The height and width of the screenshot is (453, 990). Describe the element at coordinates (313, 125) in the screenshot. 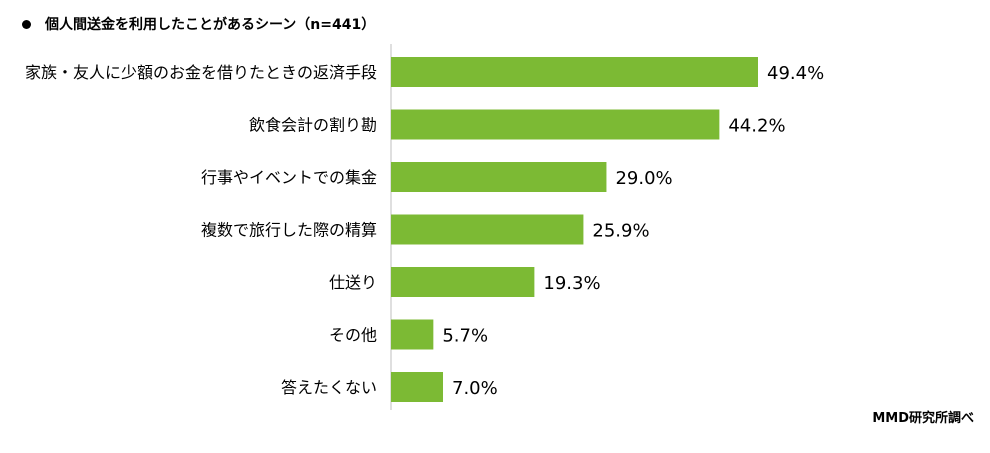

I see `category-label: 飲食会計の割り勘` at that location.